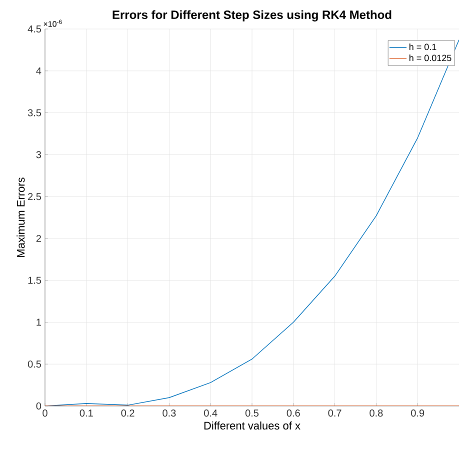  Describe the element at coordinates (20, 217) in the screenshot. I see `y-axis-title: Maximum Errors` at that location.